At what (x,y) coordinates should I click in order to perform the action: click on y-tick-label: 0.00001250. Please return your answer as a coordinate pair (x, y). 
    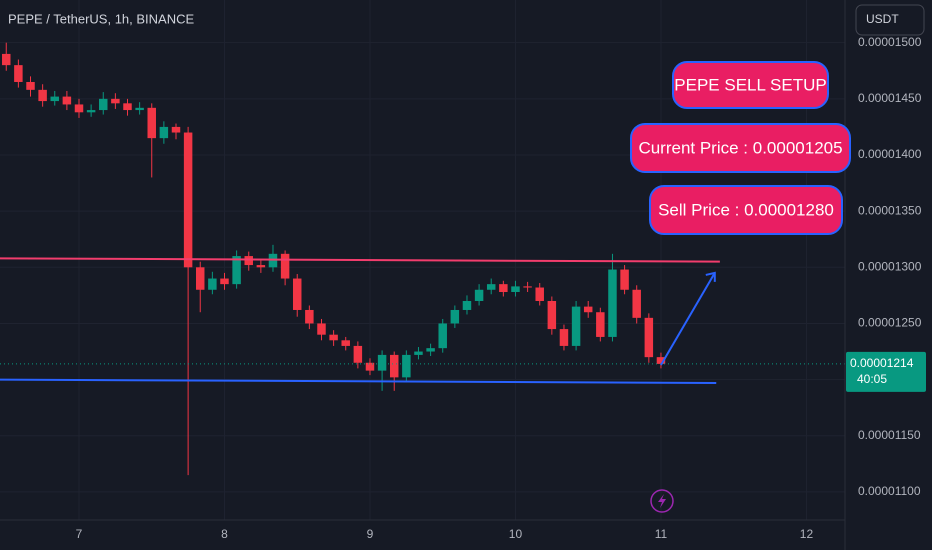
    Looking at the image, I should click on (890, 323).